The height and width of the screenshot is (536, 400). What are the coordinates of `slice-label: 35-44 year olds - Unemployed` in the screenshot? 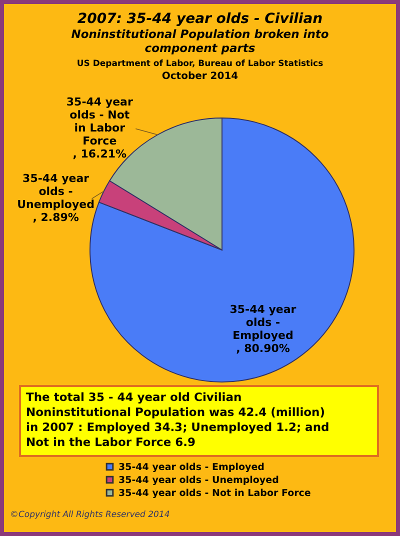 It's located at (56, 192).